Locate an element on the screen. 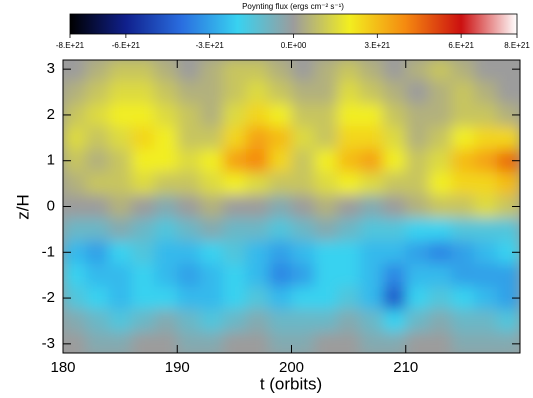 The width and height of the screenshot is (533, 398). y-tick-label: 1 is located at coordinates (51, 160).